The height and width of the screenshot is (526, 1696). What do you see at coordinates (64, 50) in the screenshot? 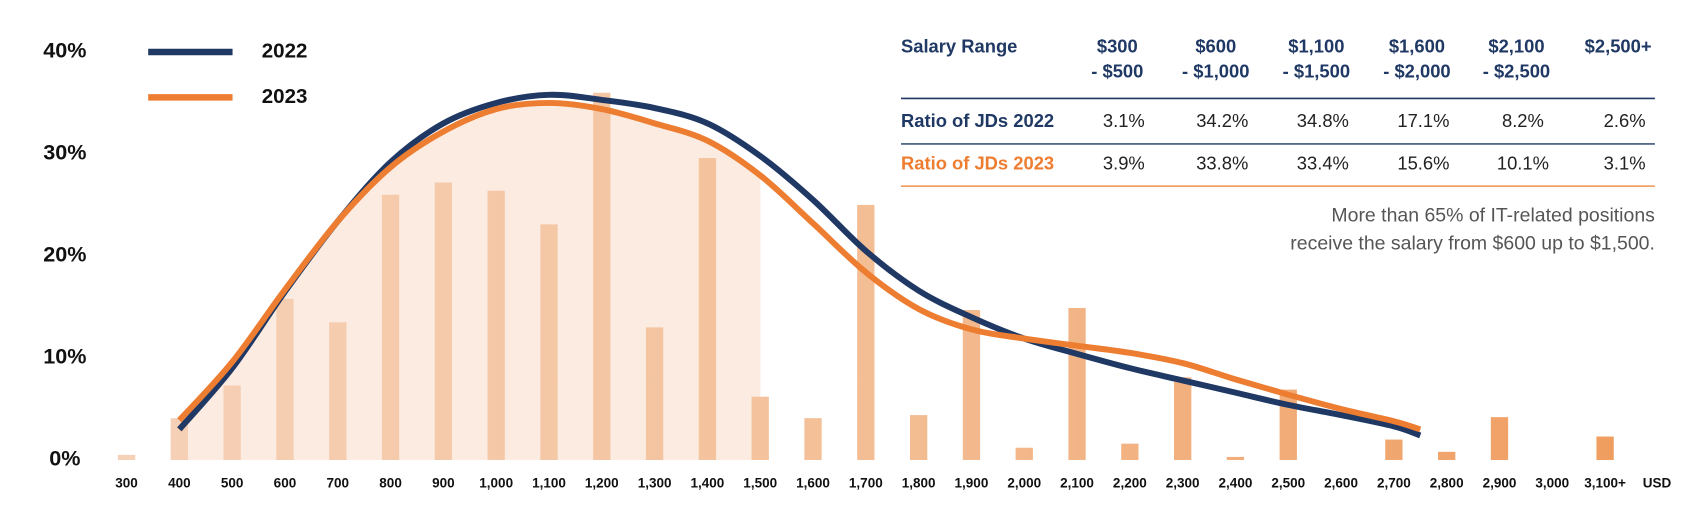
I see `y-tick-label: 40%` at bounding box center [64, 50].